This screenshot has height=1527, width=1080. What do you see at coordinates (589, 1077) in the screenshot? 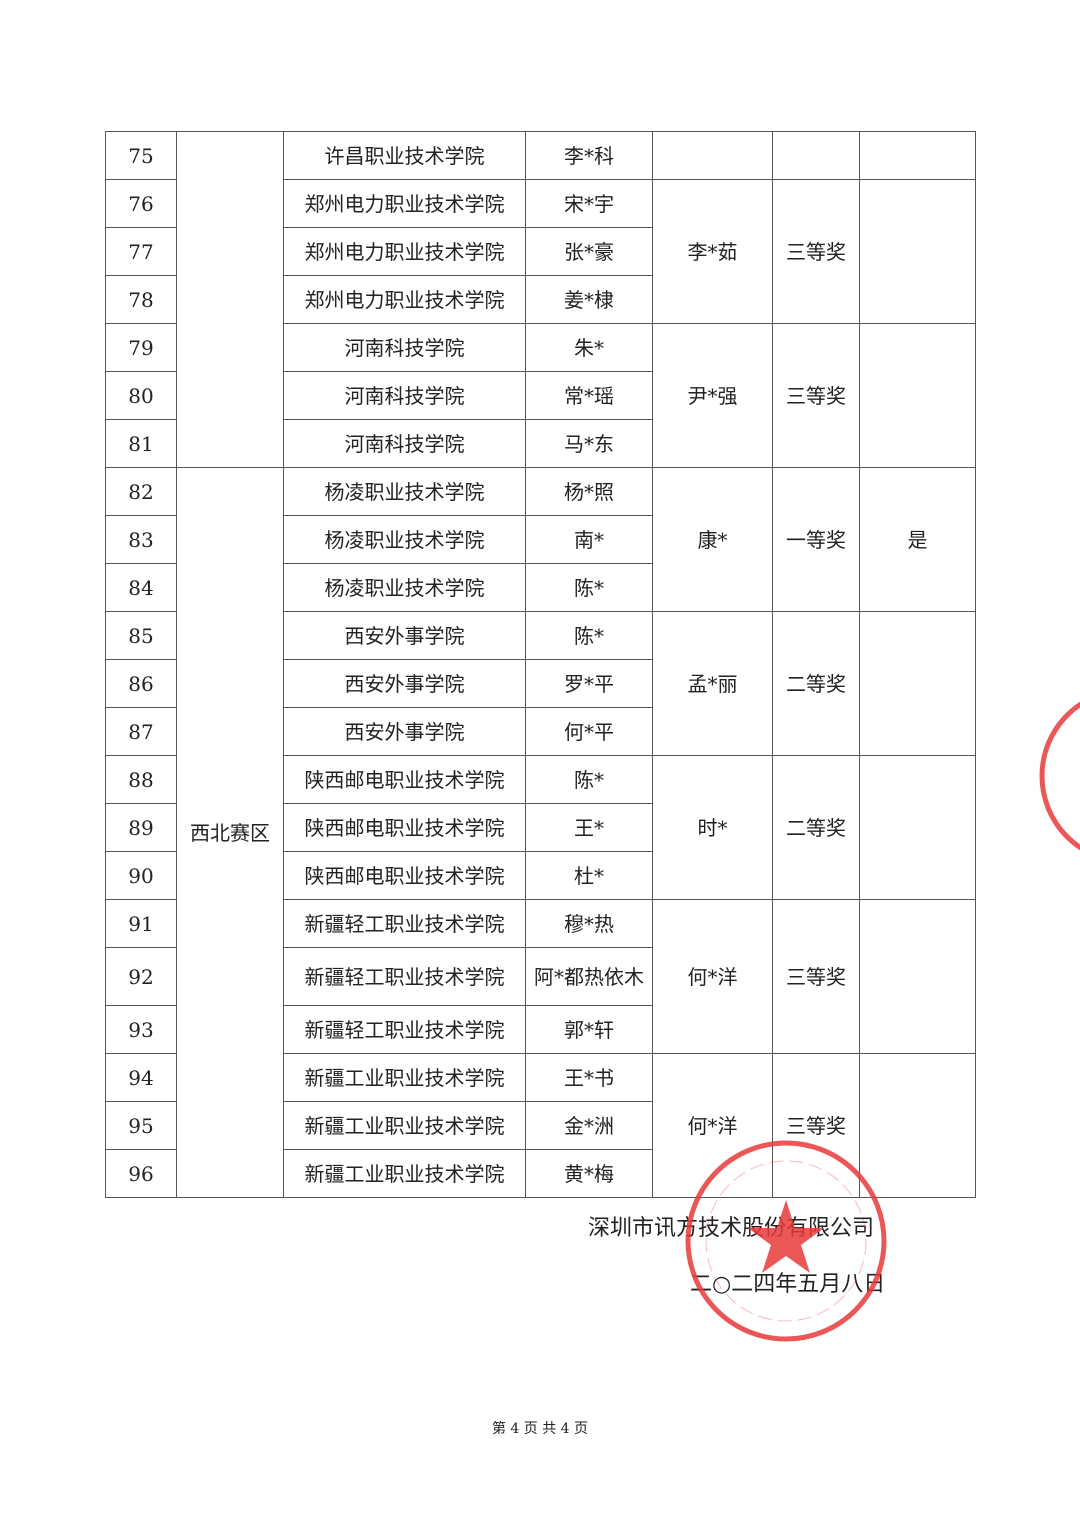
I see `student-cell: 王*书` at bounding box center [589, 1077].